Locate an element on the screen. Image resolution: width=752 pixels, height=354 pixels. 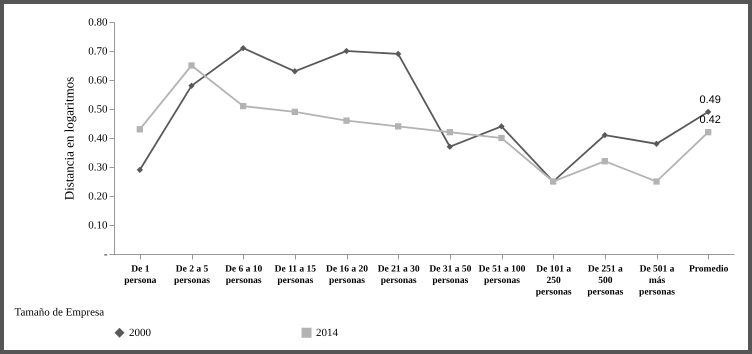
x-axis-title: Tamaño de Empresa is located at coordinates (59, 312).